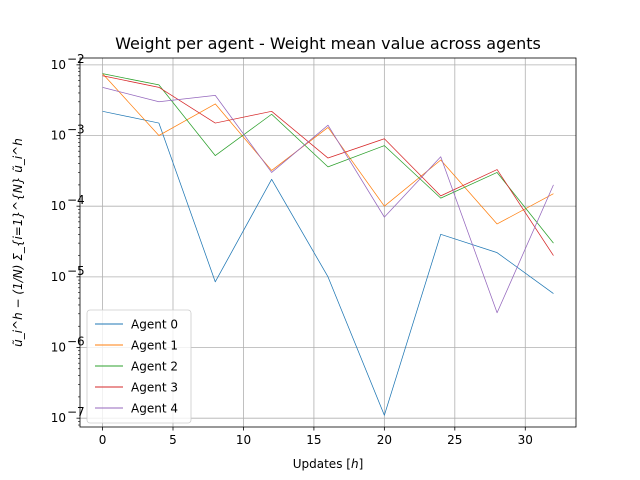 Image resolution: width=640 pixels, height=480 pixels. I want to click on x-axis-ticks: 0 5 10 15 20 25 30, so click(316, 437).